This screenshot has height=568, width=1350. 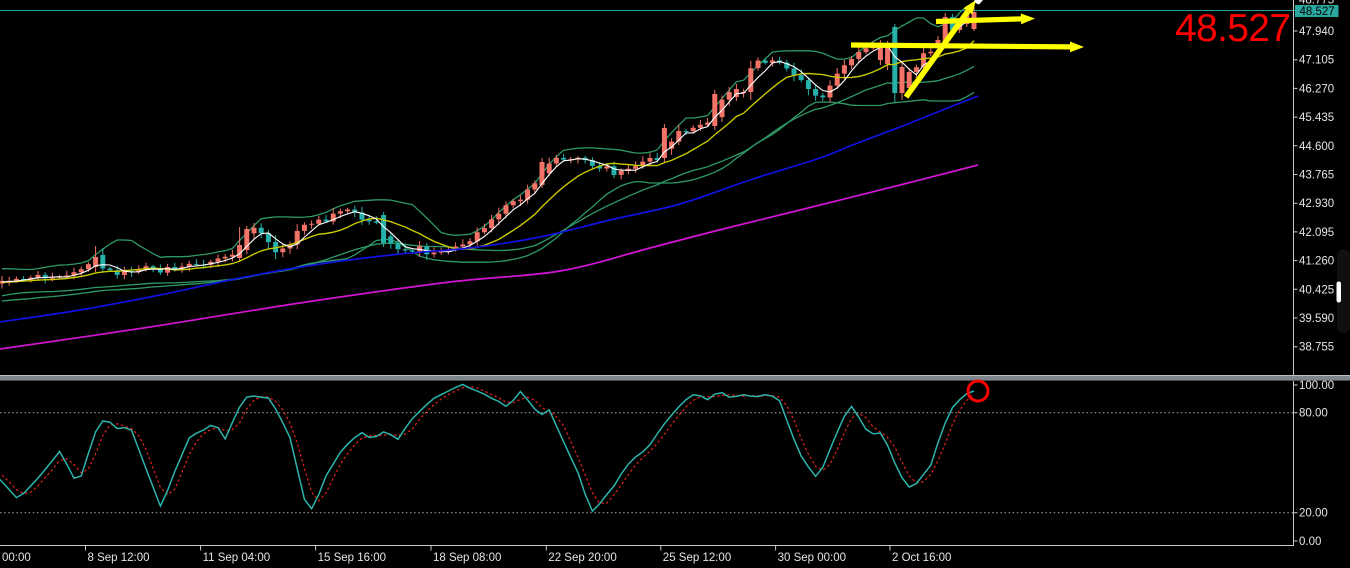 I want to click on svg-text: 42.095, so click(x=1316, y=233).